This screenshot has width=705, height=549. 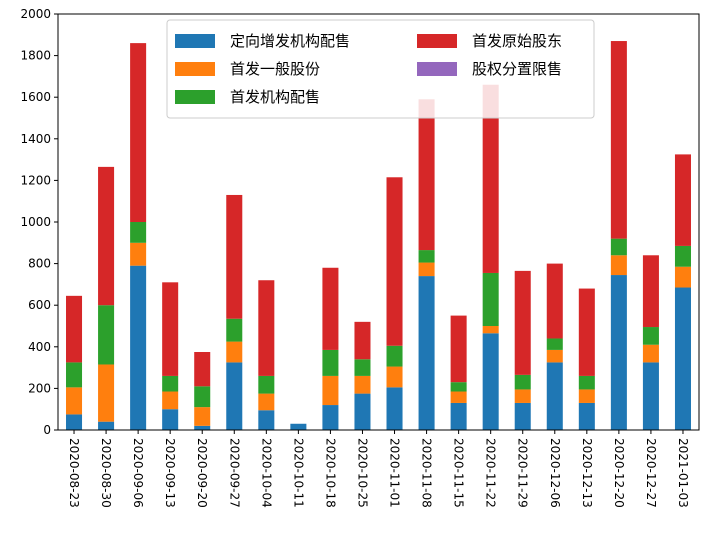 What do you see at coordinates (39, 264) in the screenshot?
I see `y-tick-label: 800` at bounding box center [39, 264].